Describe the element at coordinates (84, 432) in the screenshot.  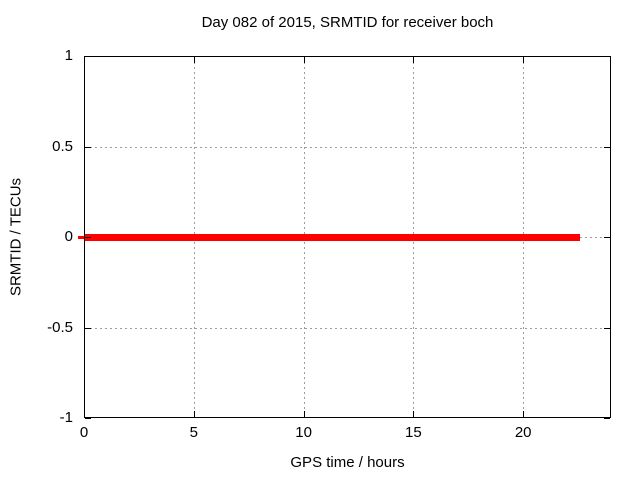
I see `x-tick-label: 0` at that location.